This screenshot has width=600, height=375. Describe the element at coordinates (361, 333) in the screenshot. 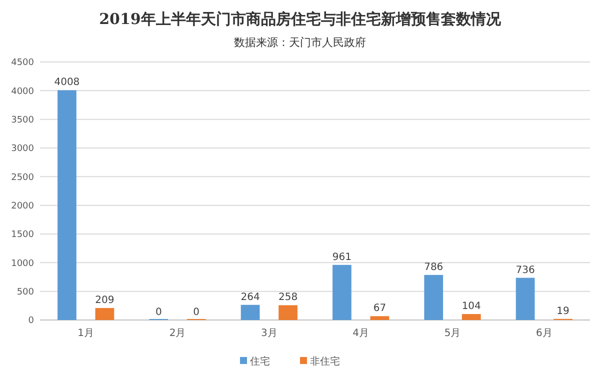

I see `x-tick-label: 4月` at that location.